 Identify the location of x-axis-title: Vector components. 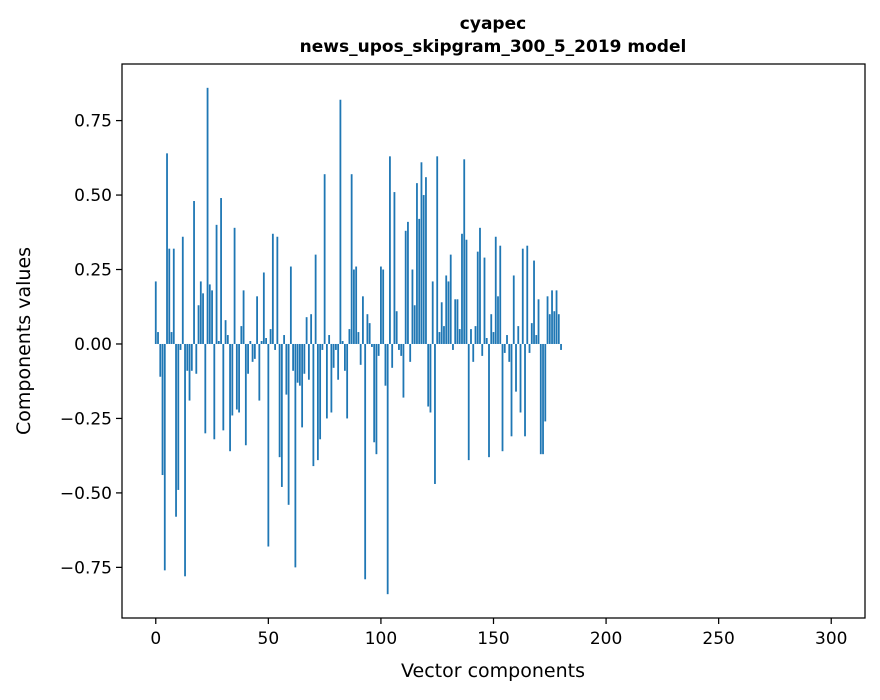
(493, 671).